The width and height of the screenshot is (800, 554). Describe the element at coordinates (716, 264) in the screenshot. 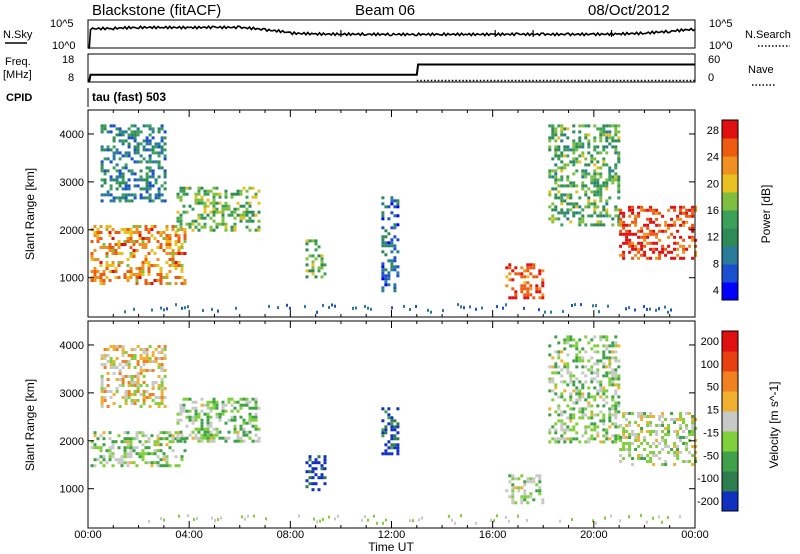

I see `colorbar-tick-label: 8` at that location.